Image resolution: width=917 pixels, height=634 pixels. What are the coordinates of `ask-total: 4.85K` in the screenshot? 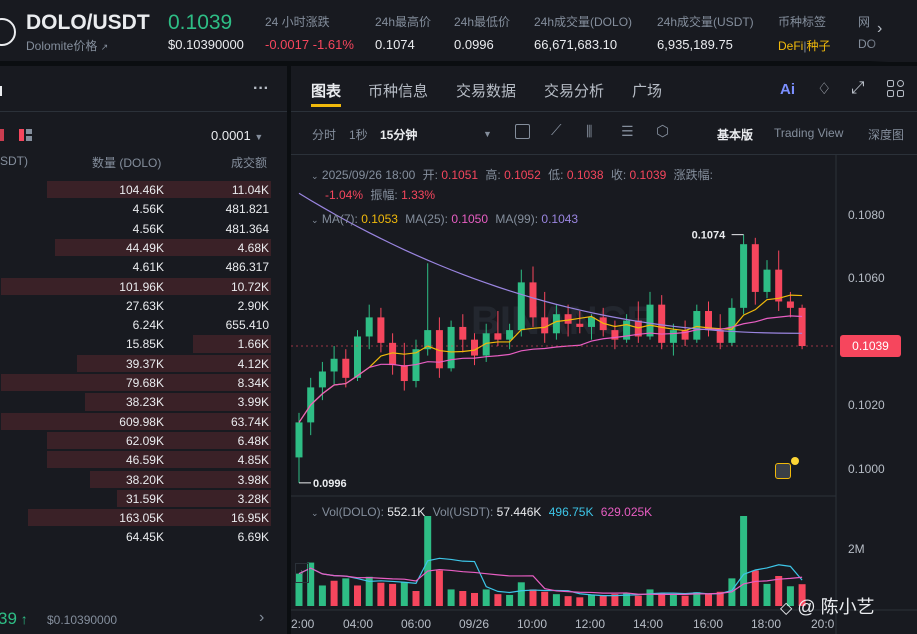 It's located at (253, 460).